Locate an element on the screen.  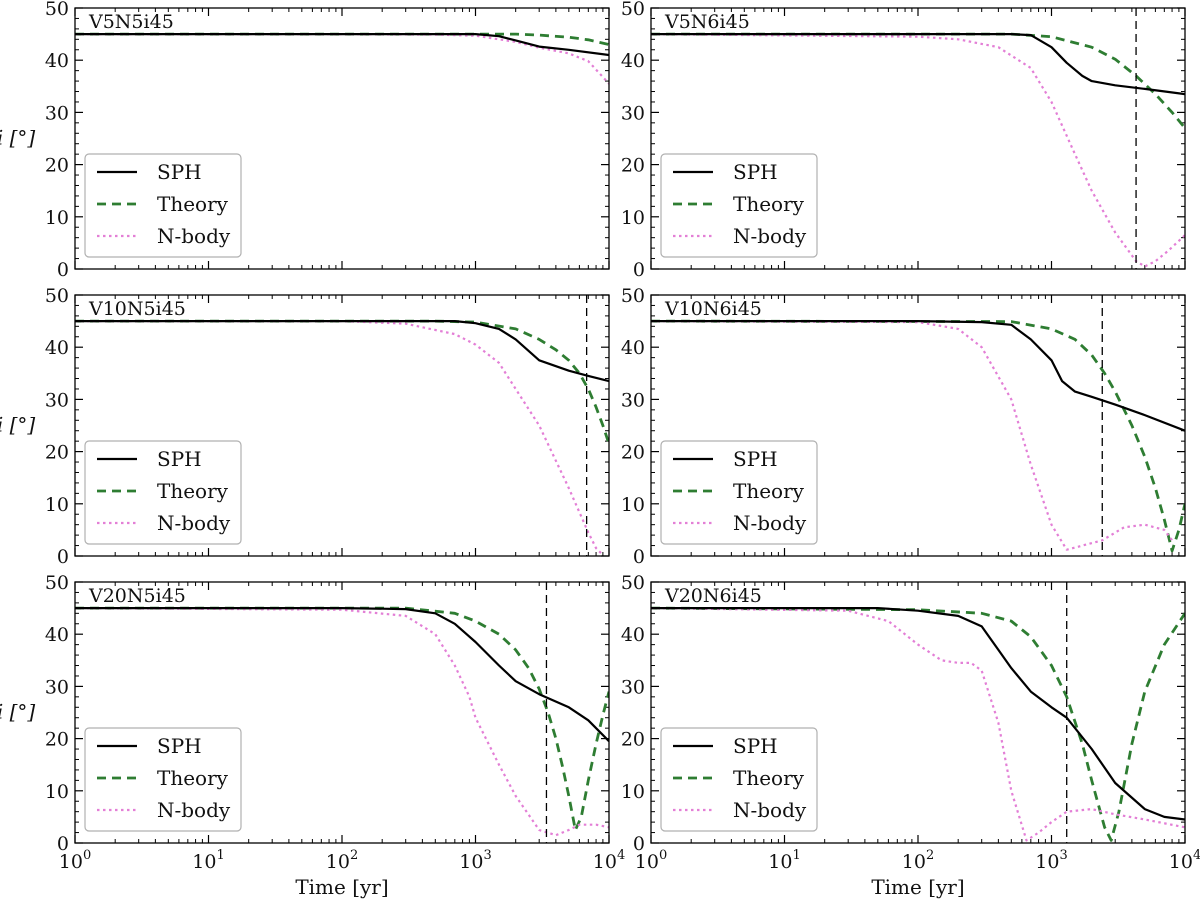
panel-V5N6i45: 0 10 20 30 40 50 V5N6i45 SPH Theory N-body is located at coordinates (903, 140).